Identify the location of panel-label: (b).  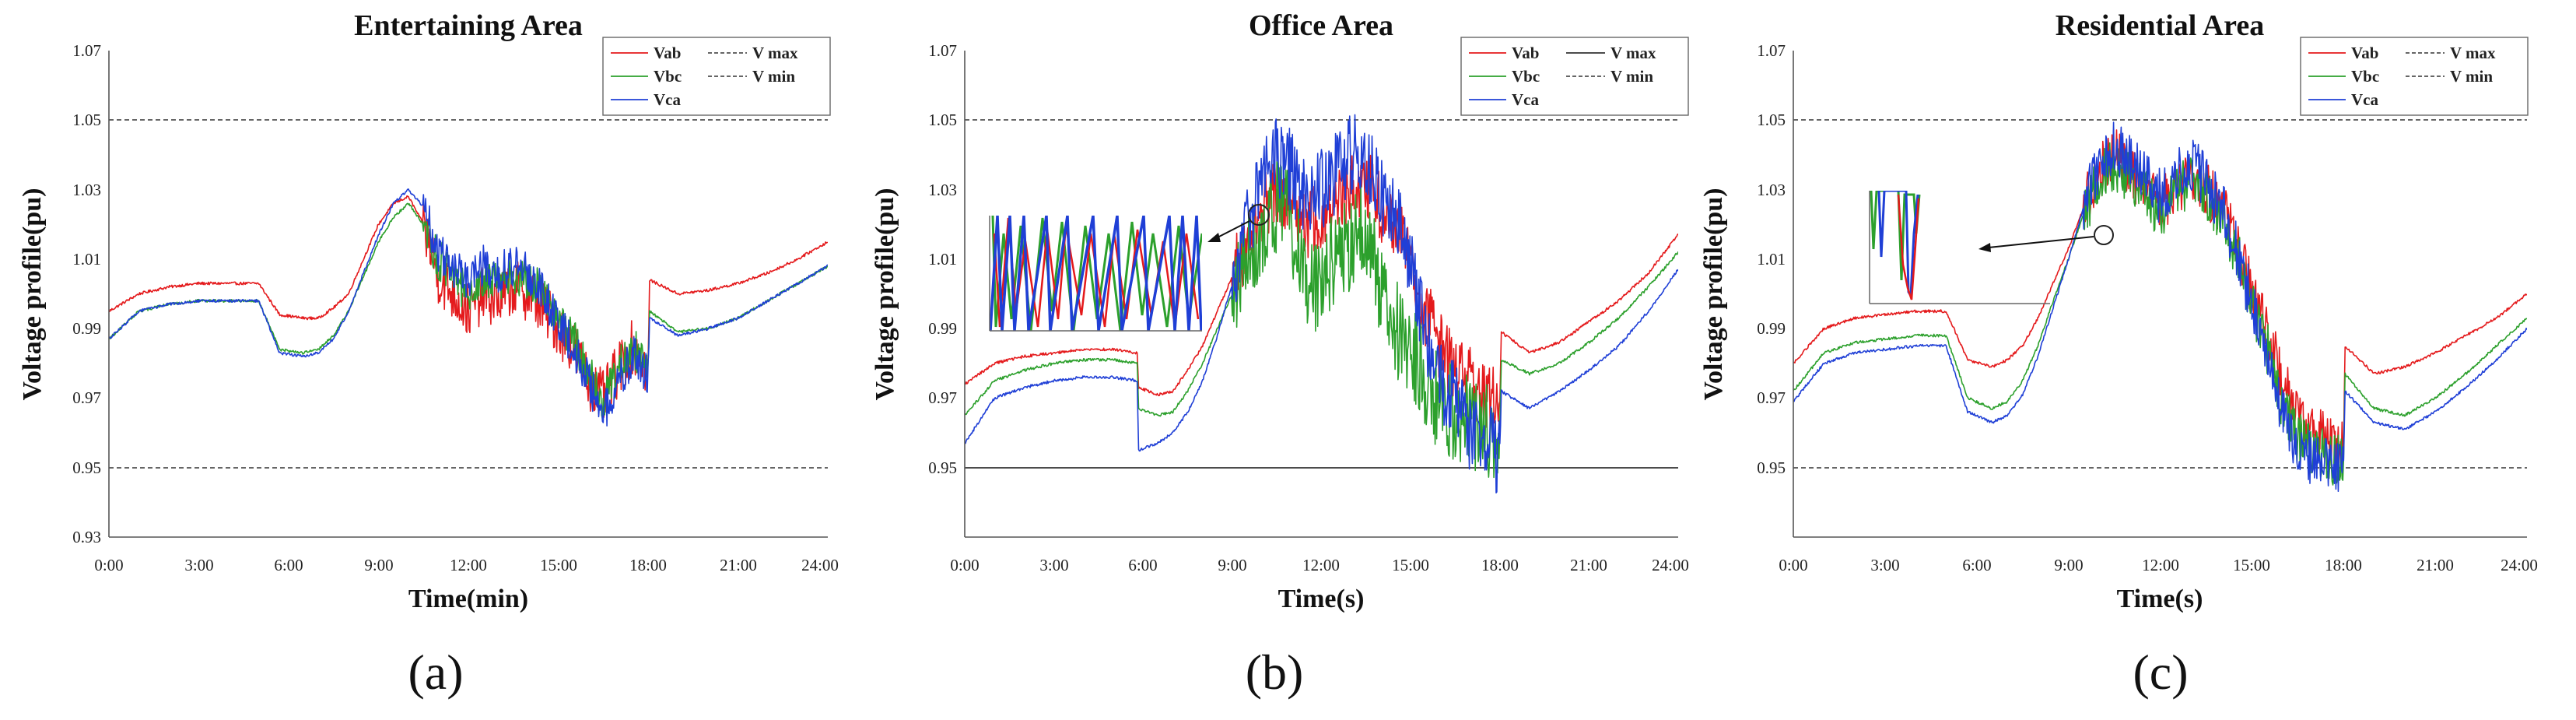
(1275, 672).